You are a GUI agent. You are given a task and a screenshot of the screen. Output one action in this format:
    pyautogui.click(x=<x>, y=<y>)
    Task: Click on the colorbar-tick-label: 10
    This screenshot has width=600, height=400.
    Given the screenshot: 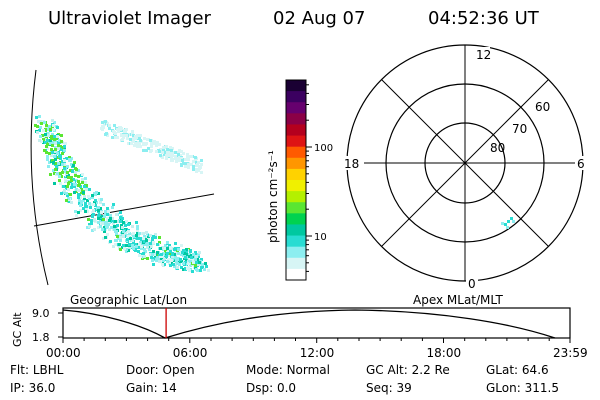 What is the action you would take?
    pyautogui.click(x=320, y=237)
    